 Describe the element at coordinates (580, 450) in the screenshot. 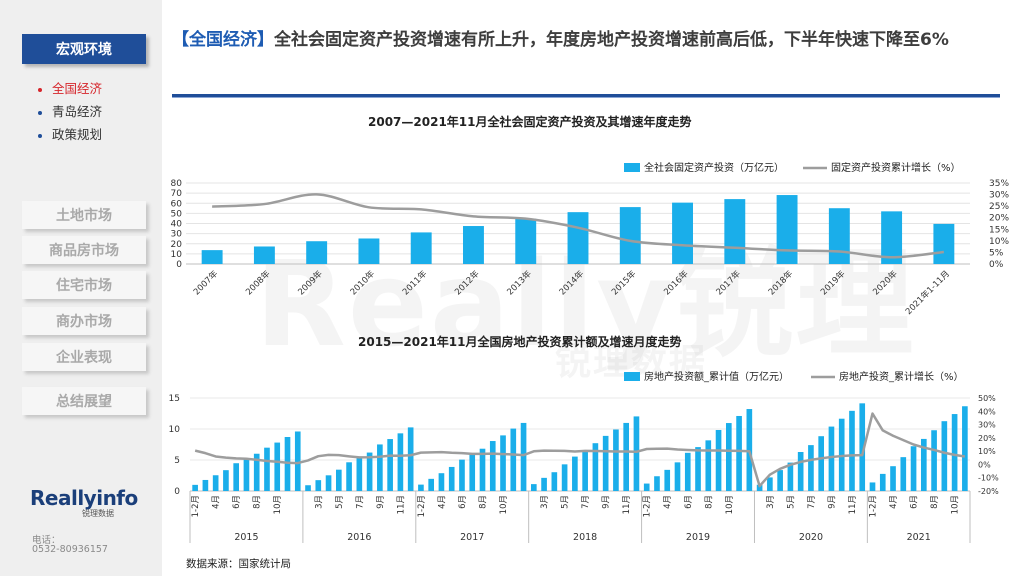

I see `chart2-growth-line` at that location.